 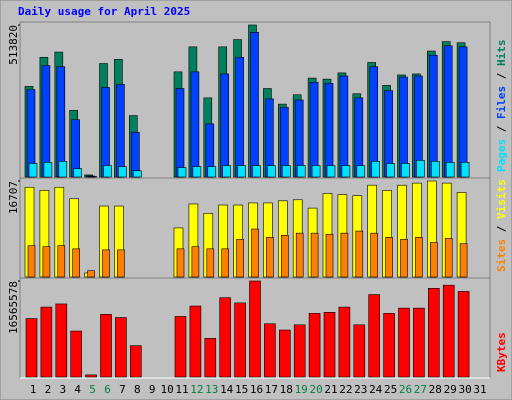 I want to click on x-tick-label: 24, so click(x=376, y=389).